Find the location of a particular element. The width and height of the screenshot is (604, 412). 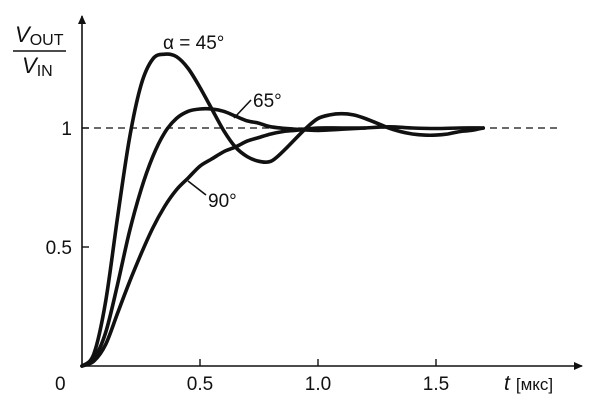

series-label-alpha-90: 90° is located at coordinates (222, 201).